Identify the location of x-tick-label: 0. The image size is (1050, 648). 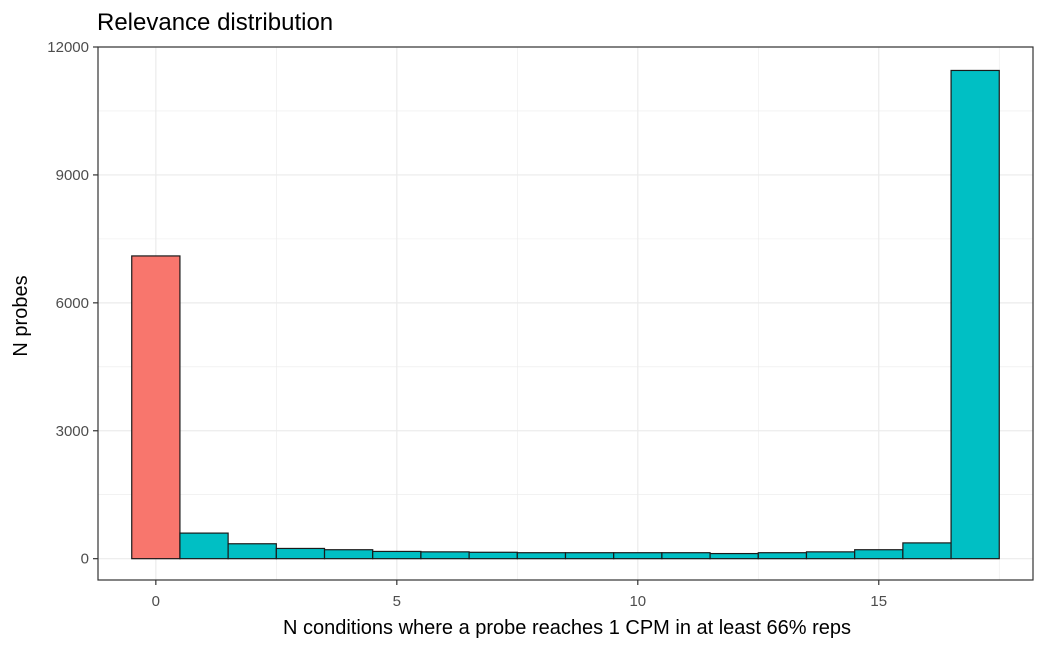
(156, 601).